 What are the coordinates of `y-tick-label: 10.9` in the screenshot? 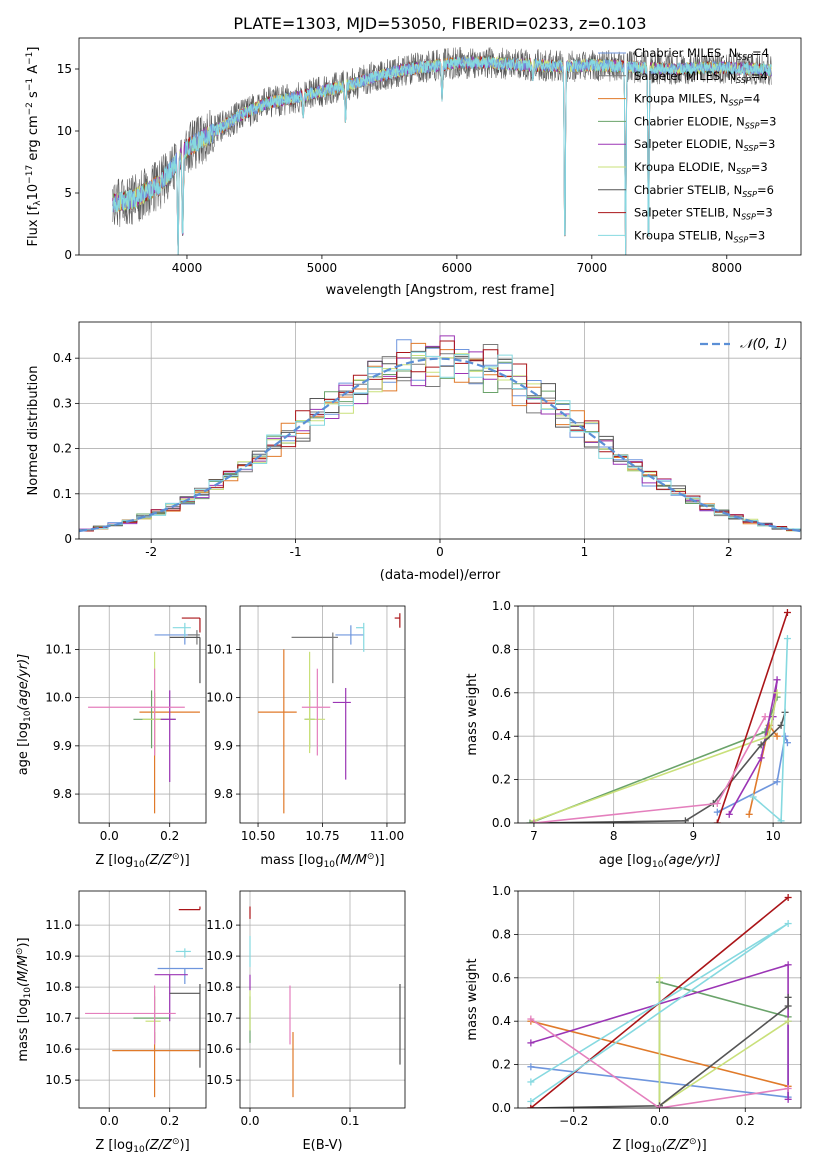 It's located at (219, 956).